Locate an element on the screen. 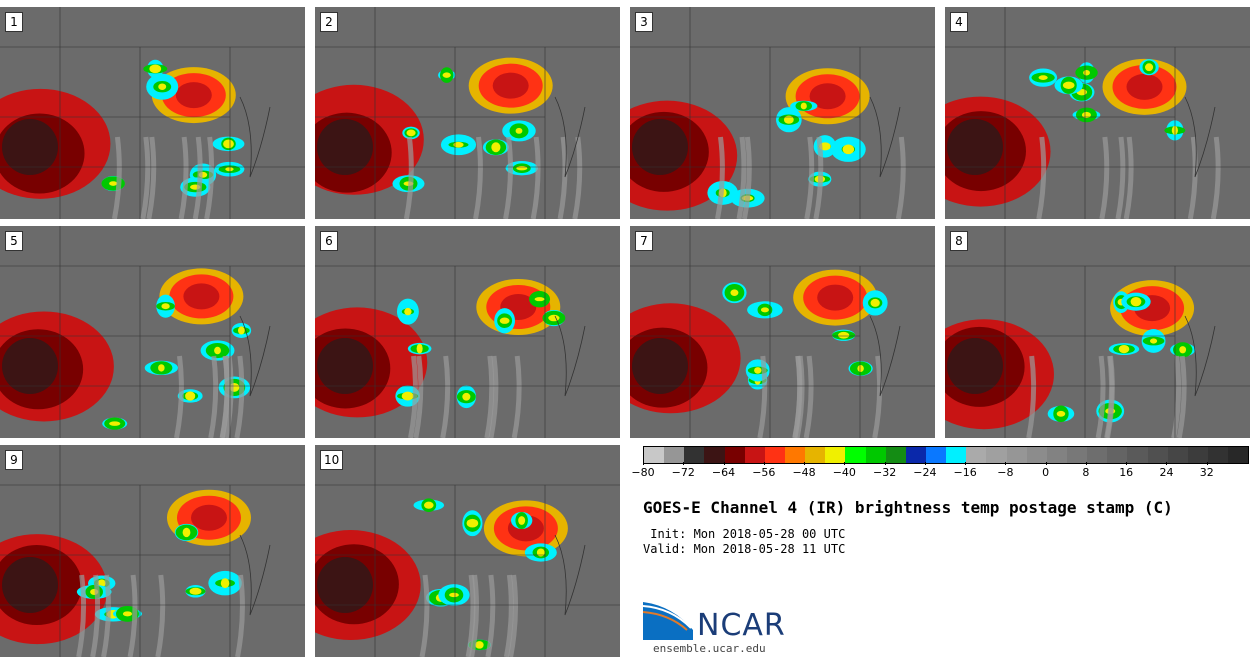  tick-label: −16 is located at coordinates (965, 472).